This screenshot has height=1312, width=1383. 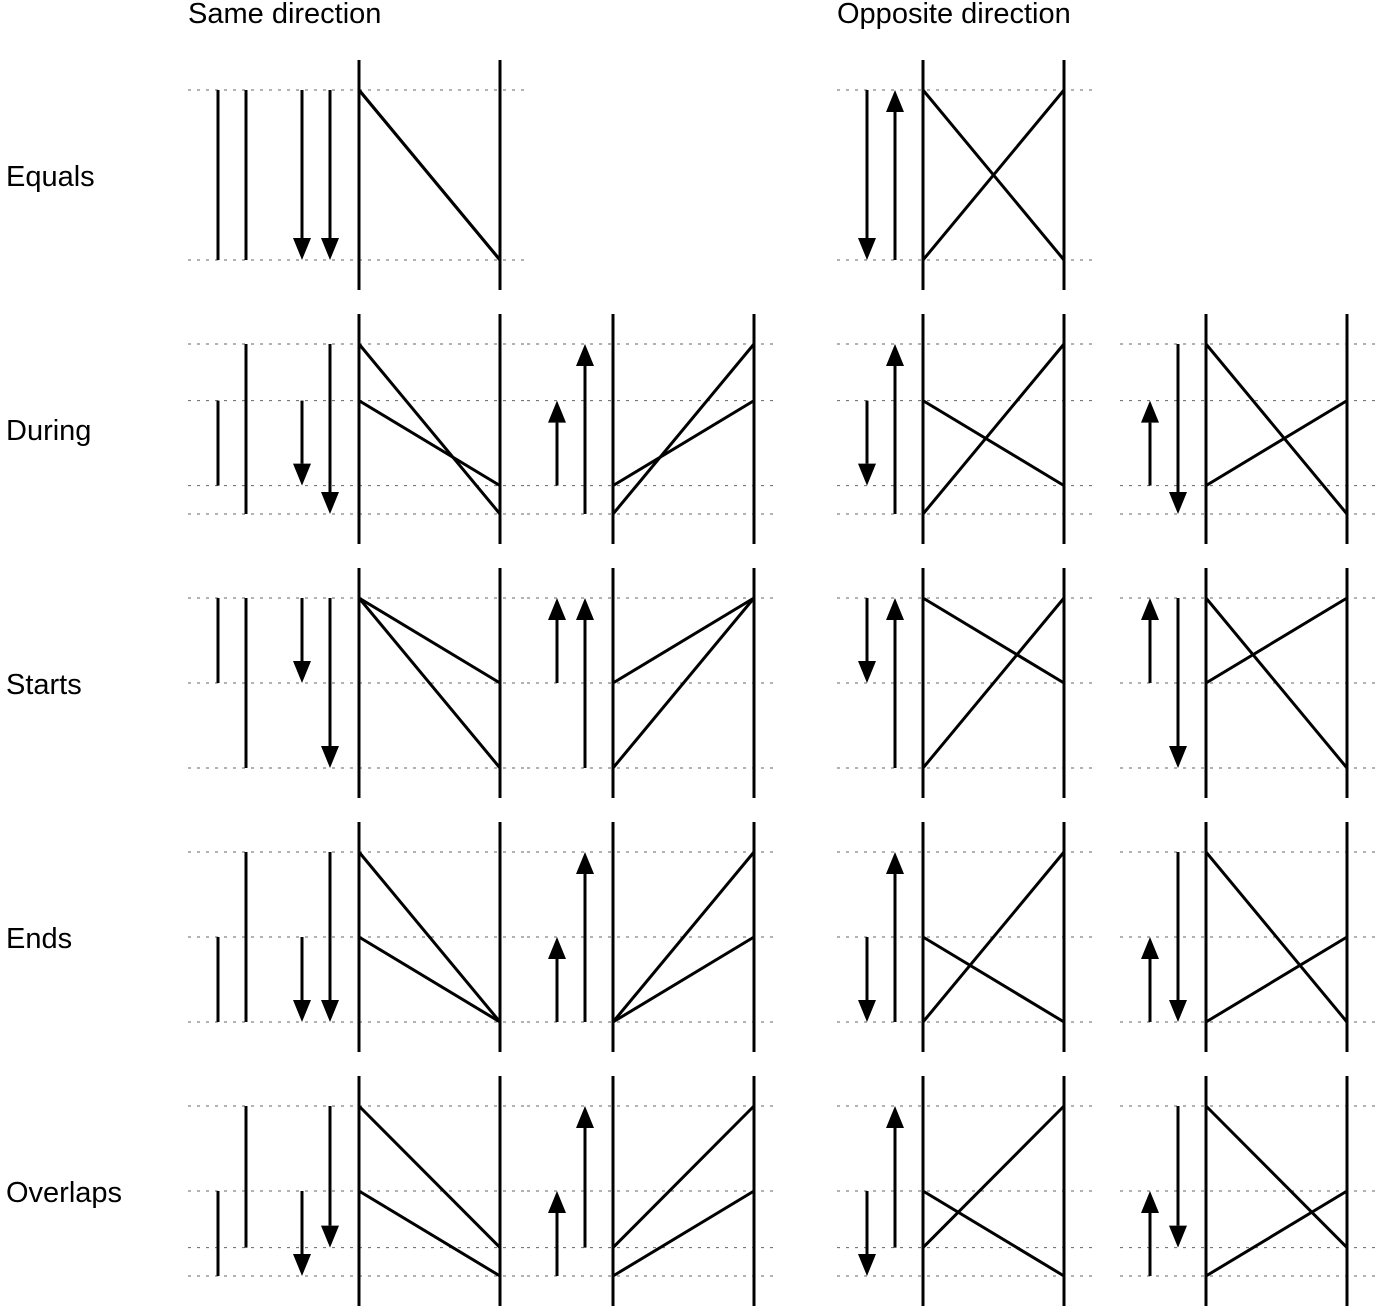 I want to click on row-label: During, so click(x=48, y=431).